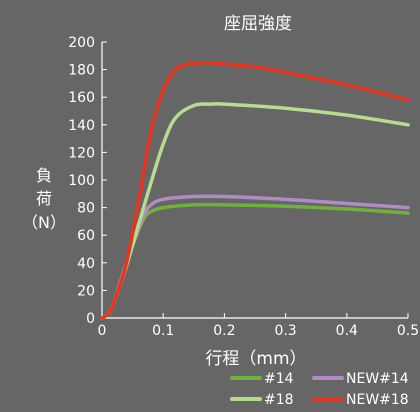 The width and height of the screenshot is (420, 412). Describe the element at coordinates (86, 264) in the screenshot. I see `y-tick-label: 40` at that location.